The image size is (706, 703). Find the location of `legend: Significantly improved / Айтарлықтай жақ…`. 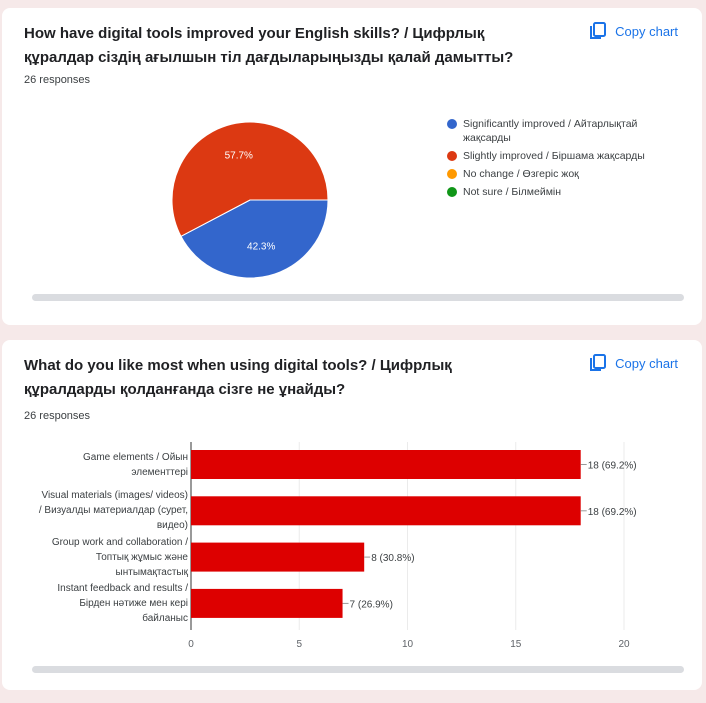

legend: Significantly improved / Айтарлықтай жақ… is located at coordinates (567, 160).